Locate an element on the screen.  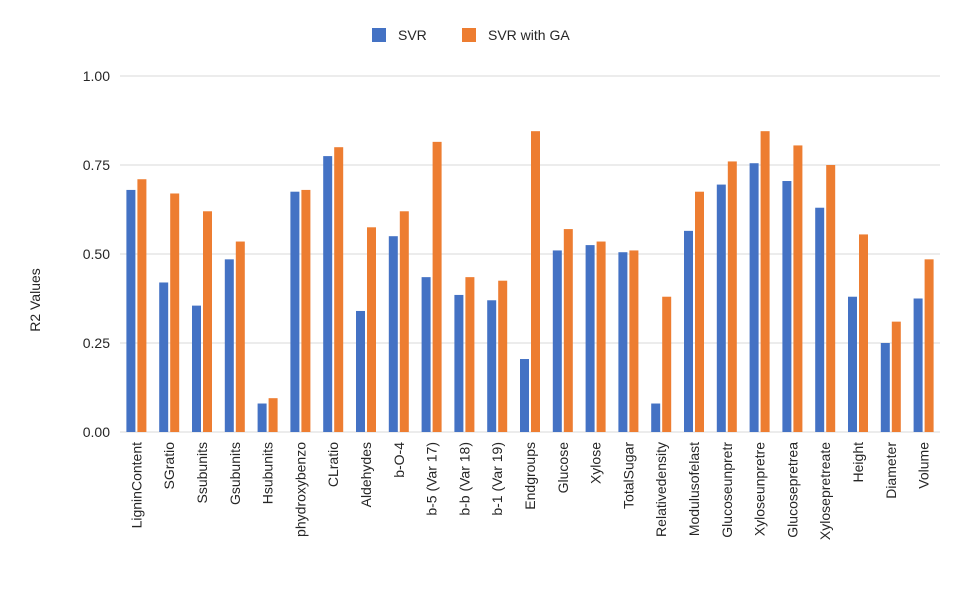
y-tick-label: 0.00 is located at coordinates (96, 432).